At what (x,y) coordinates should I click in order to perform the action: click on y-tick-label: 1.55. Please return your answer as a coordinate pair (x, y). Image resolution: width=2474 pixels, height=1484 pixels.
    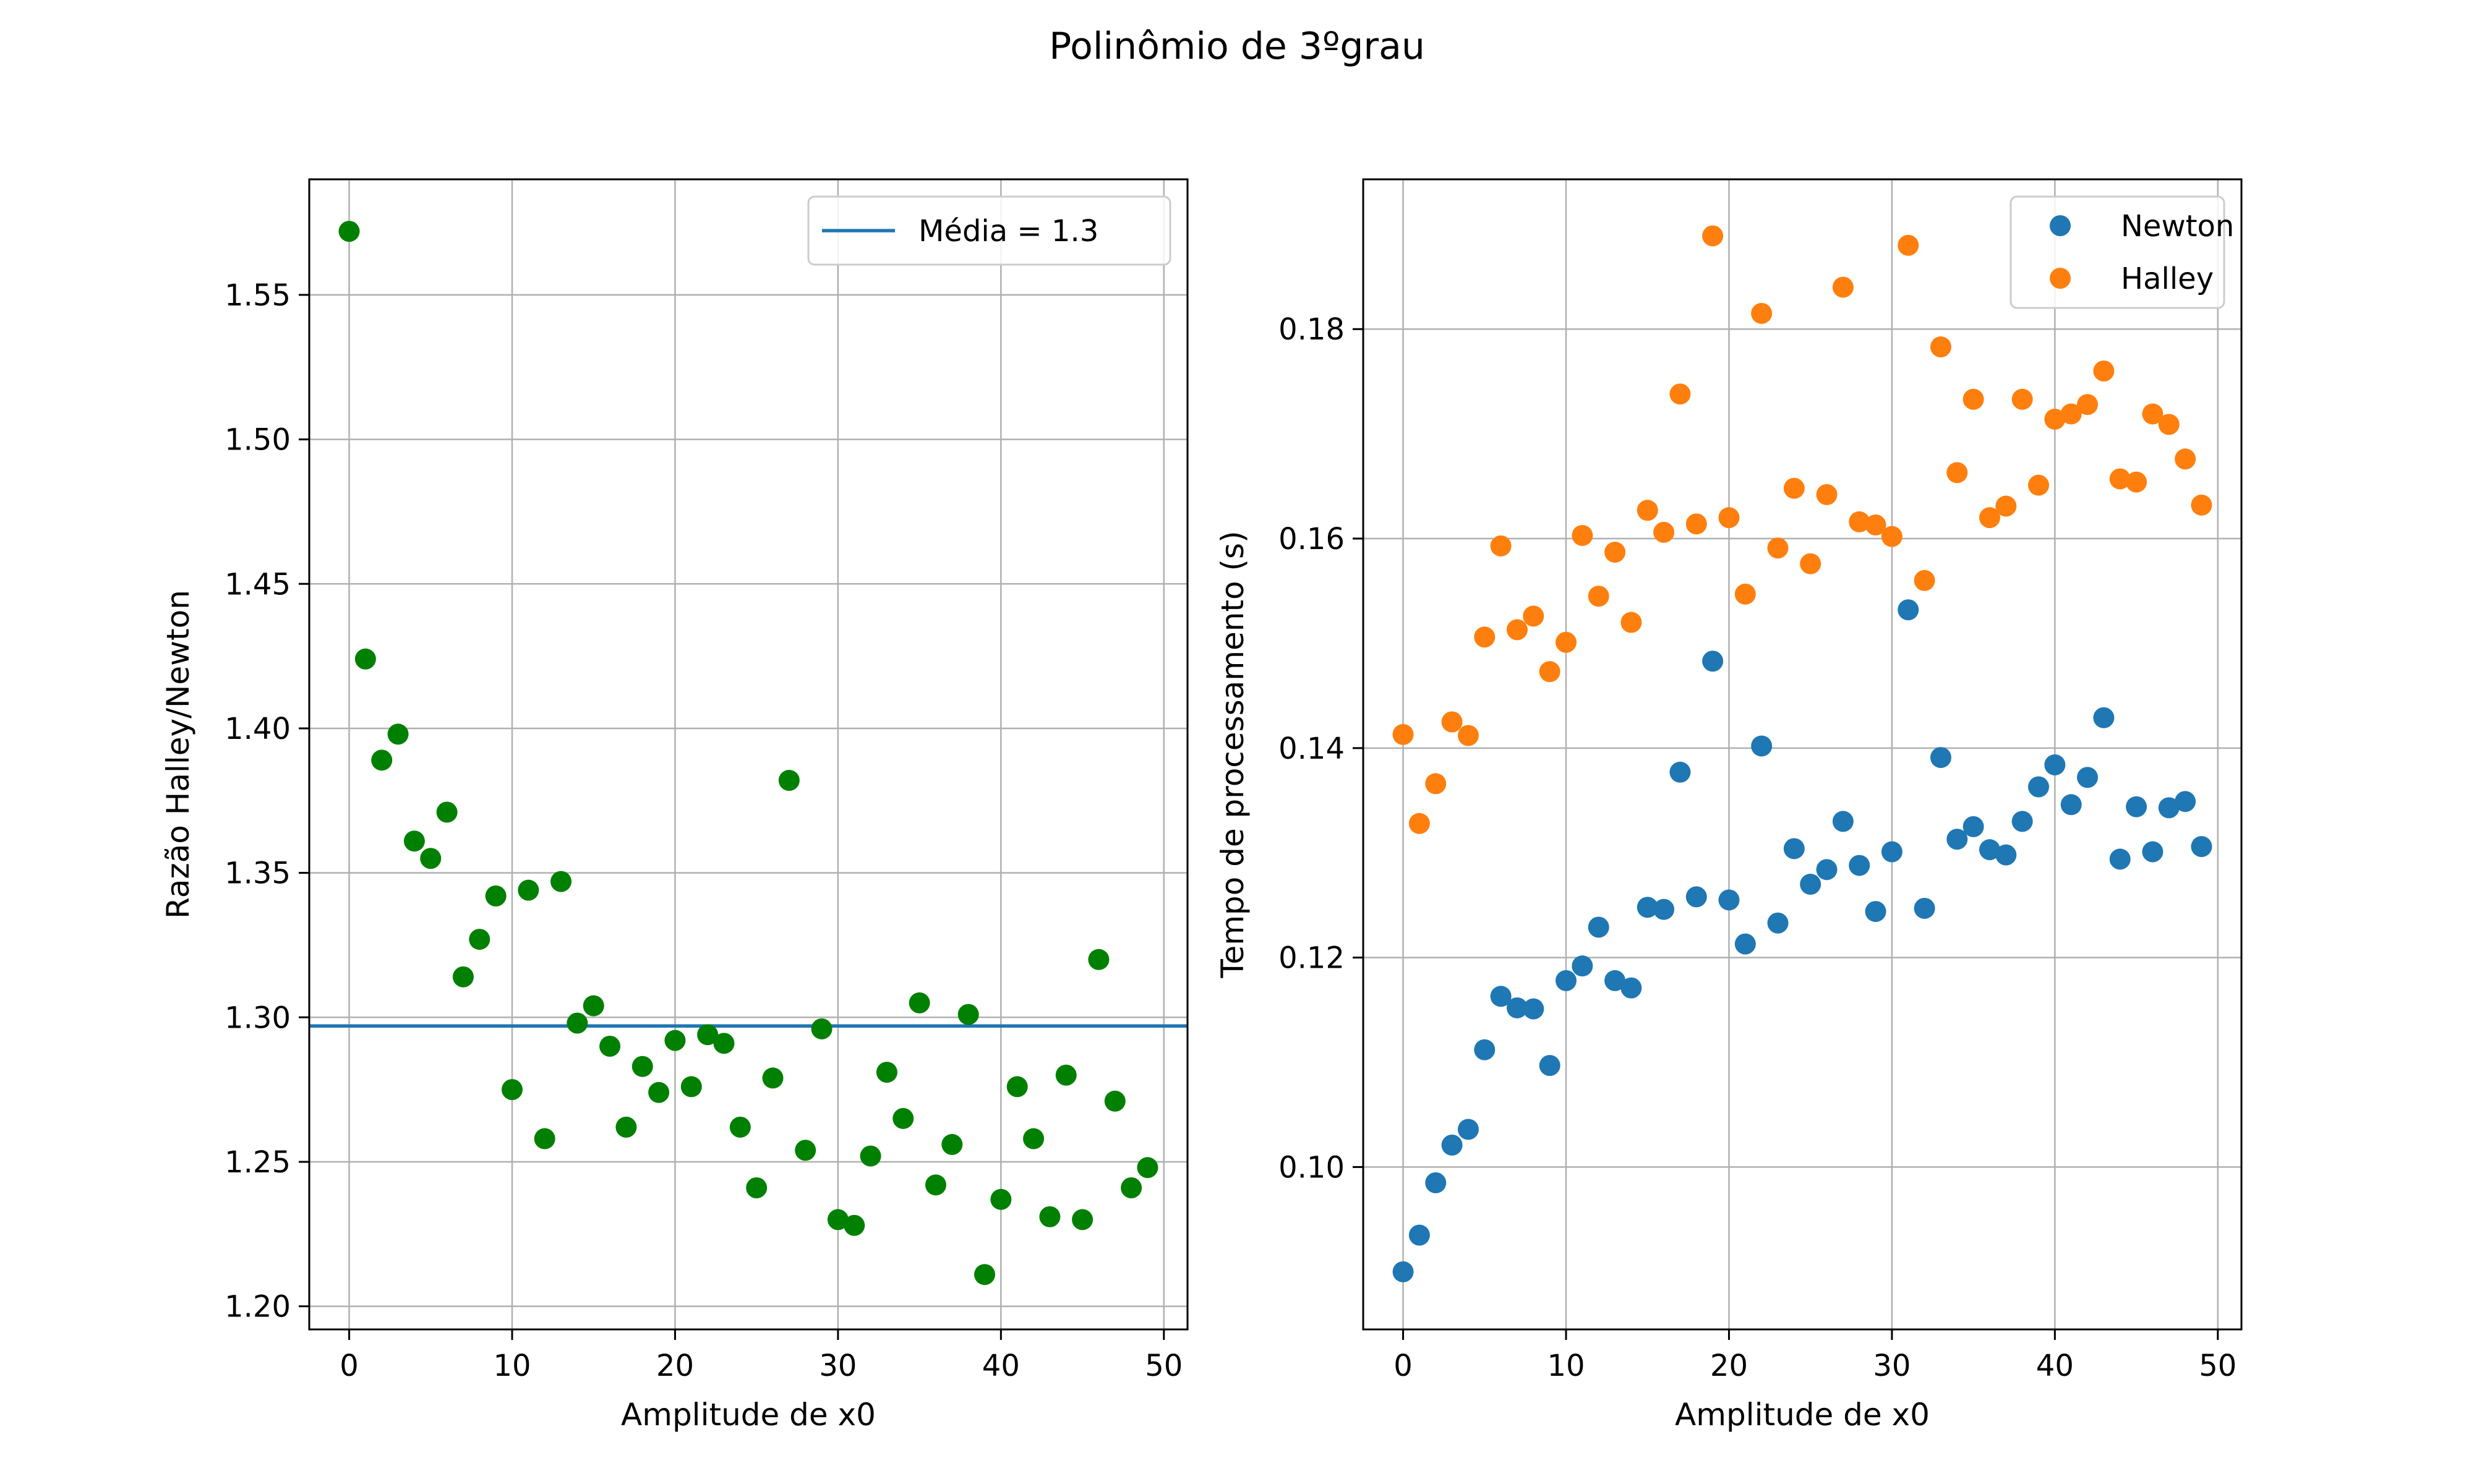
    Looking at the image, I should click on (258, 295).